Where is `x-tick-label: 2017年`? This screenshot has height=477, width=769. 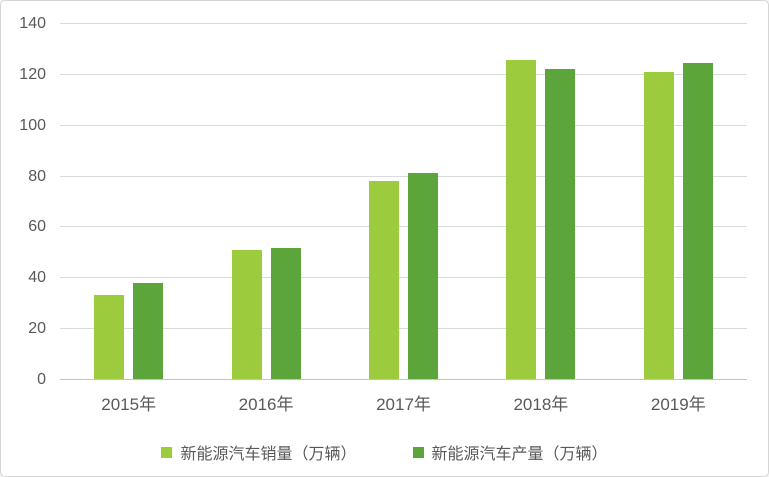 x-tick-label: 2017年 is located at coordinates (403, 404).